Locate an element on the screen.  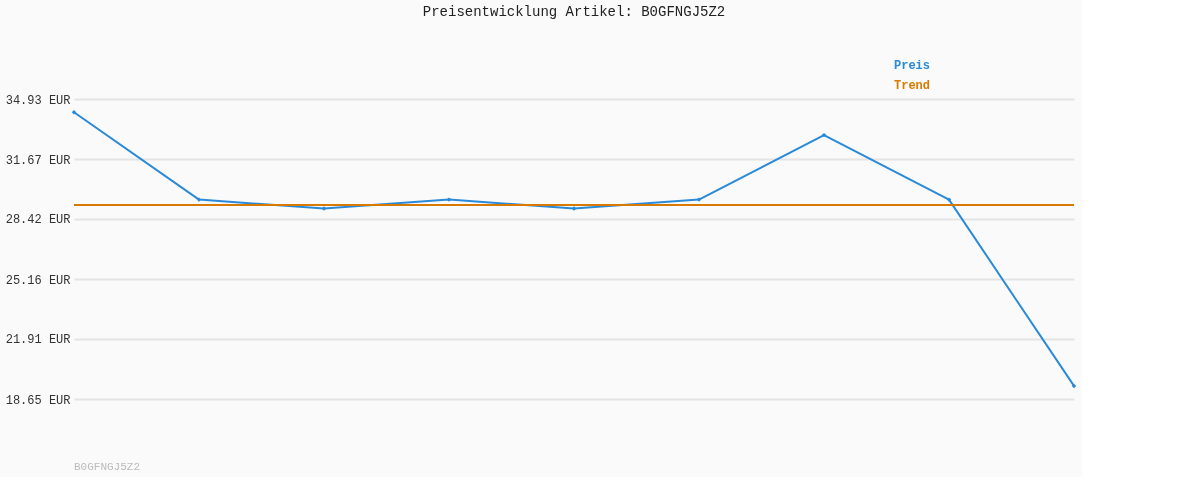
y-tick-label: 25.16 EUR is located at coordinates (38, 280).